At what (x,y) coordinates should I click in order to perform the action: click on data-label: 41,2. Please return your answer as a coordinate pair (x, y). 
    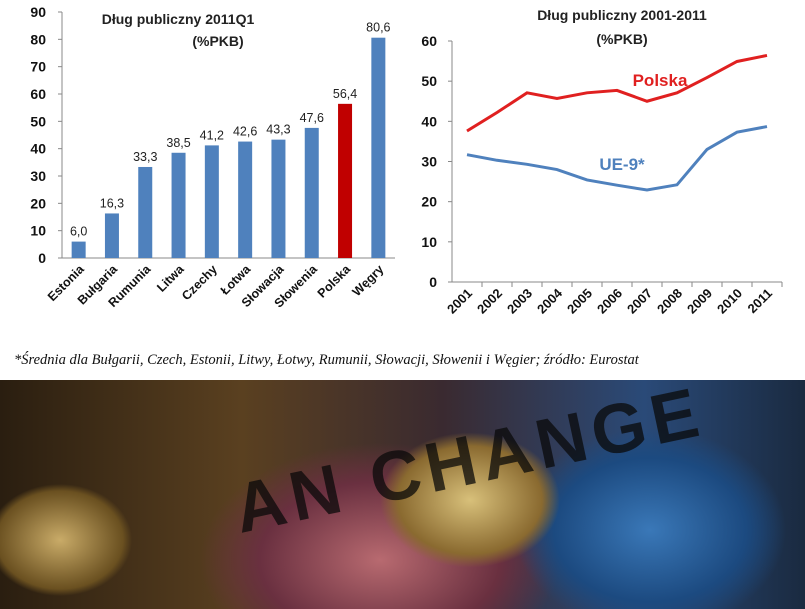
    Looking at the image, I should click on (212, 135).